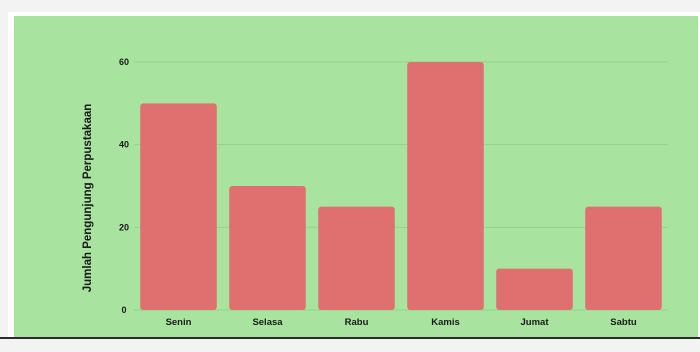 This screenshot has height=352, width=700. I want to click on x-tick-label: Sabtu, so click(623, 322).